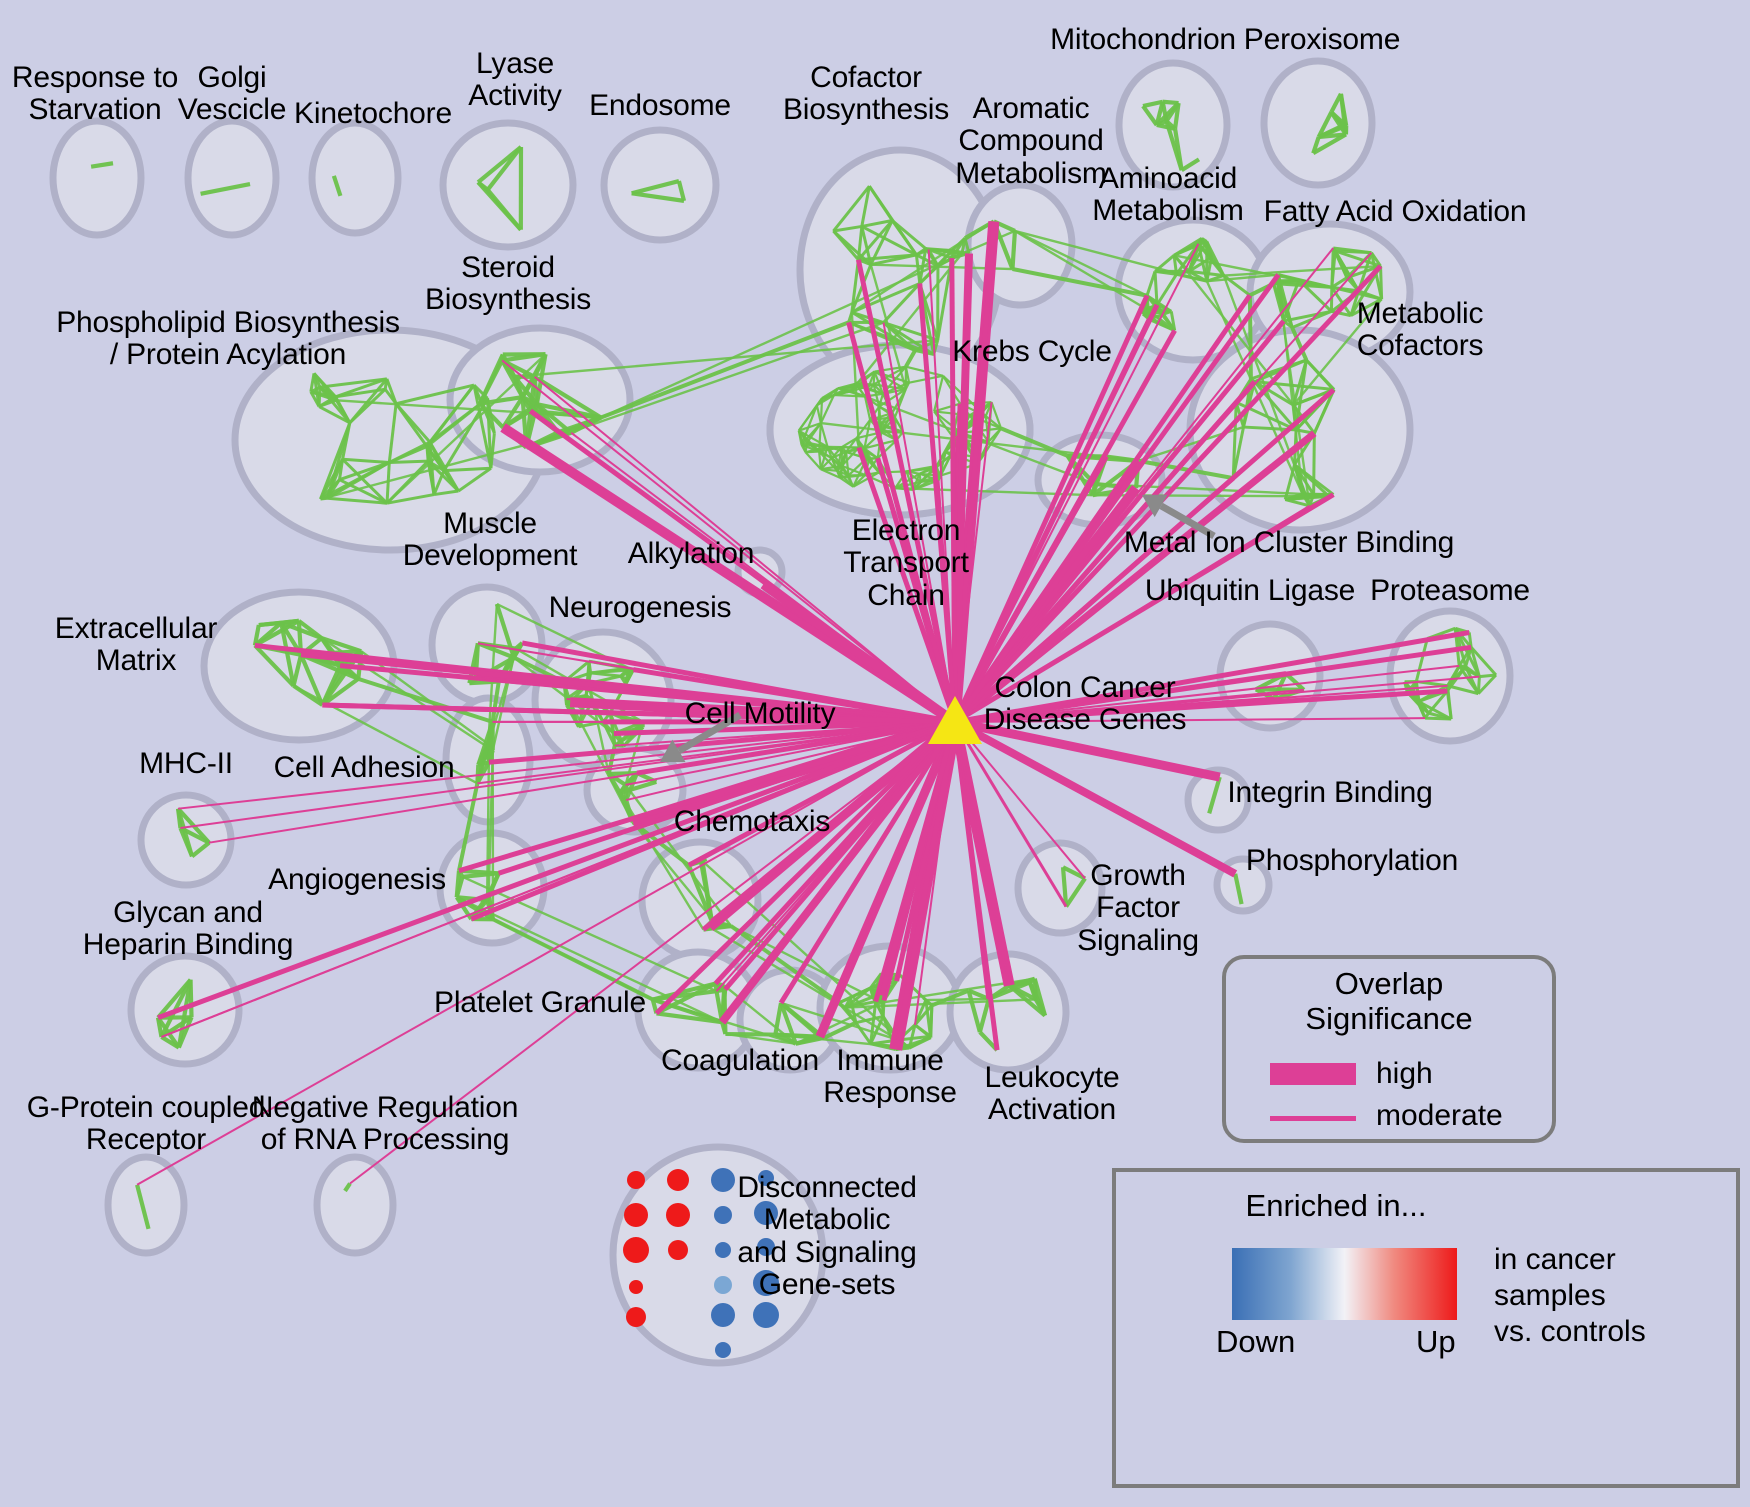 This screenshot has height=1507, width=1750. I want to click on cluster-halo-peroxisome, so click(1318, 123).